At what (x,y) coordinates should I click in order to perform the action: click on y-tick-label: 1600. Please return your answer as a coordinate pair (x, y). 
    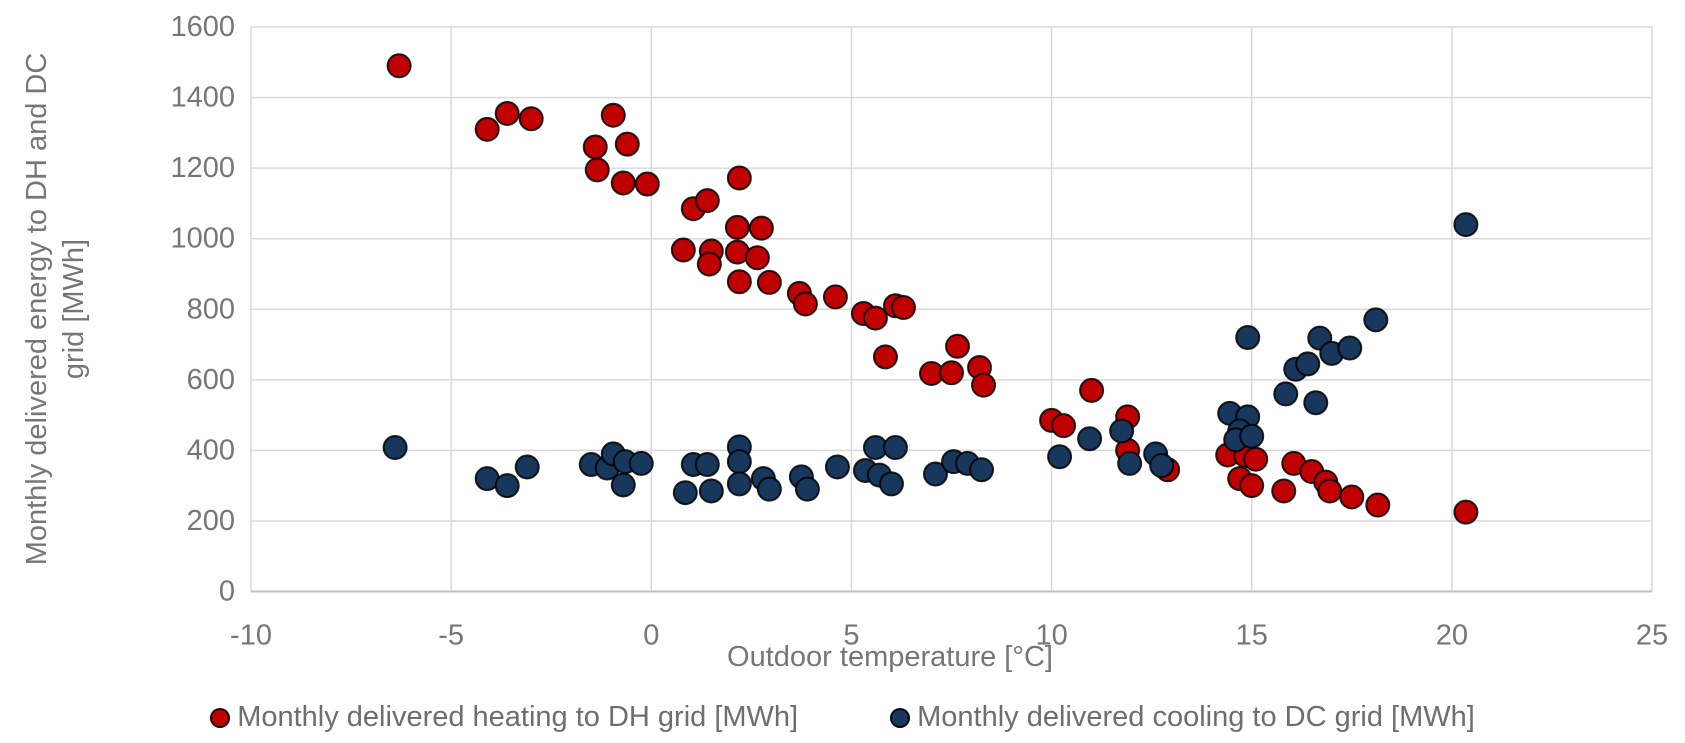
    Looking at the image, I should click on (202, 27).